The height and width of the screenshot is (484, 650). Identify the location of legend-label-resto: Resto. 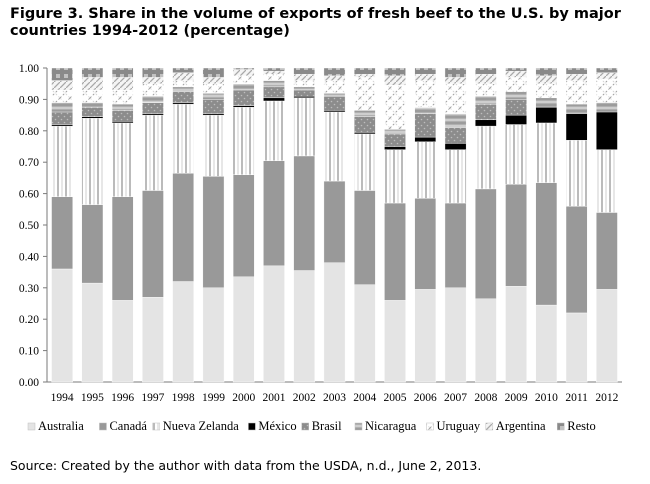
(581, 426).